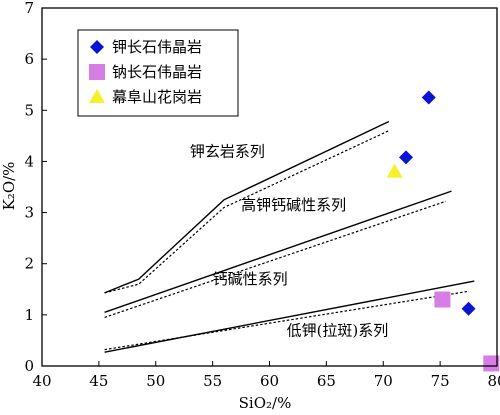 This screenshot has height=415, width=500. Describe the element at coordinates (29, 110) in the screenshot. I see `y-tick-label: 5` at that location.